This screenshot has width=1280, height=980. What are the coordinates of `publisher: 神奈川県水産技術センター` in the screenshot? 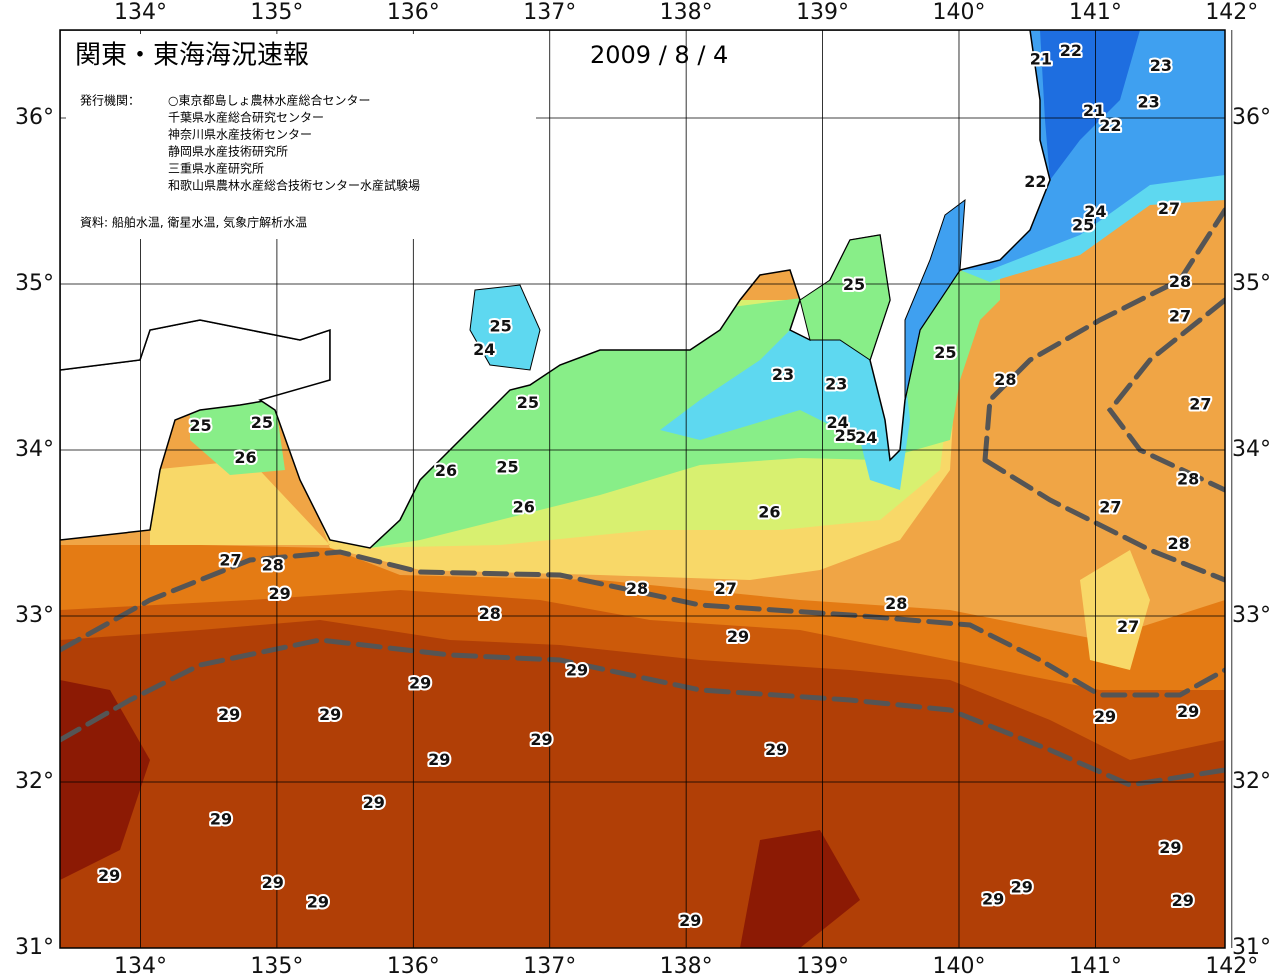 It's located at (240, 134).